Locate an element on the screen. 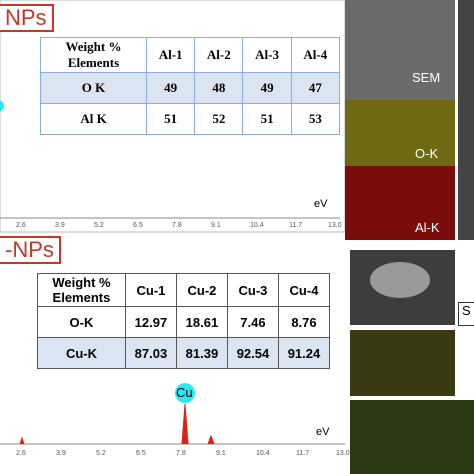  table-row: Al K 51 52 51 53 is located at coordinates (190, 119).